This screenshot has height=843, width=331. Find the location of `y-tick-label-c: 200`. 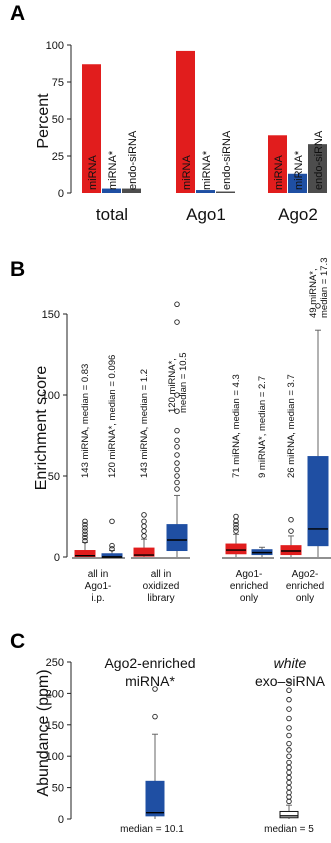

y-tick-label-c: 200 is located at coordinates (55, 694).